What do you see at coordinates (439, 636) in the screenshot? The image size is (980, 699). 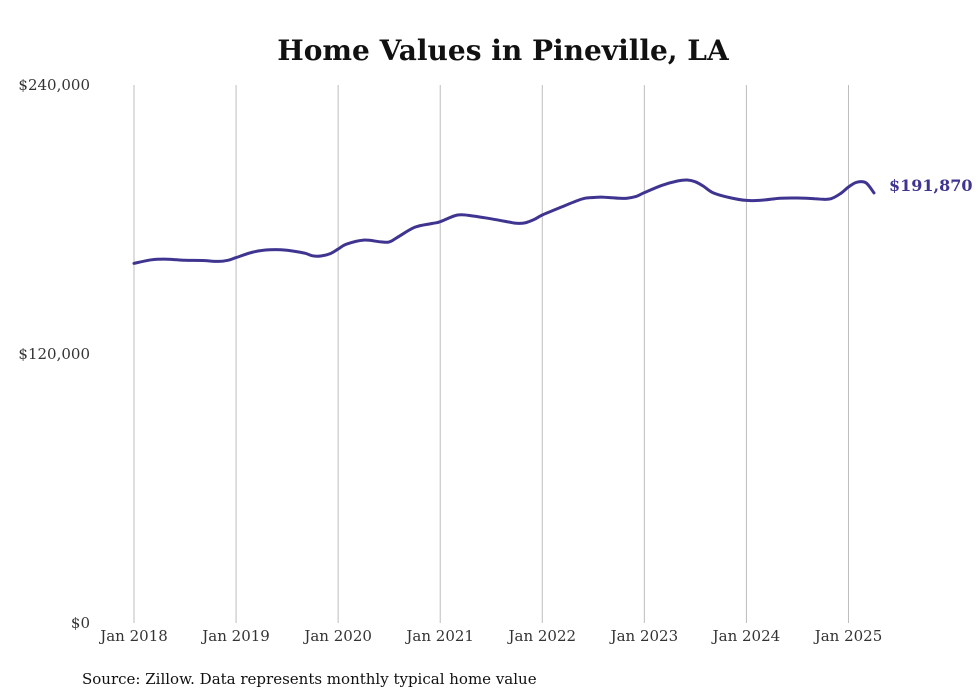 I see `x-tick-label: Jan 2021` at bounding box center [439, 636].